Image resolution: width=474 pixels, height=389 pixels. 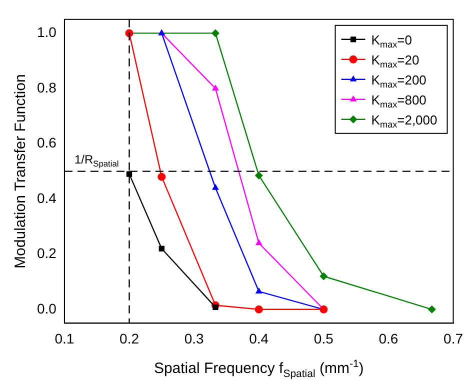 I want to click on y-tick-label: 0.4, so click(x=46, y=198).